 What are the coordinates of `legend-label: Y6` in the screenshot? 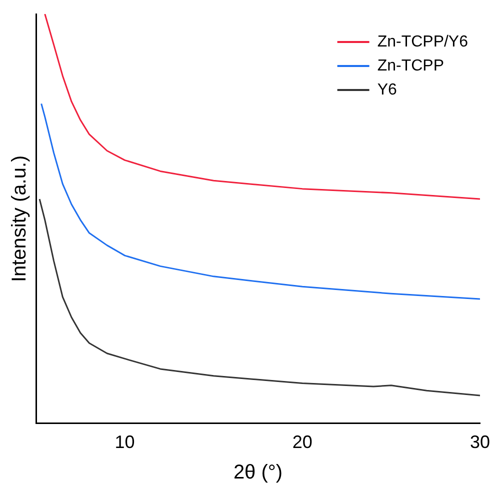 It's located at (387, 89).